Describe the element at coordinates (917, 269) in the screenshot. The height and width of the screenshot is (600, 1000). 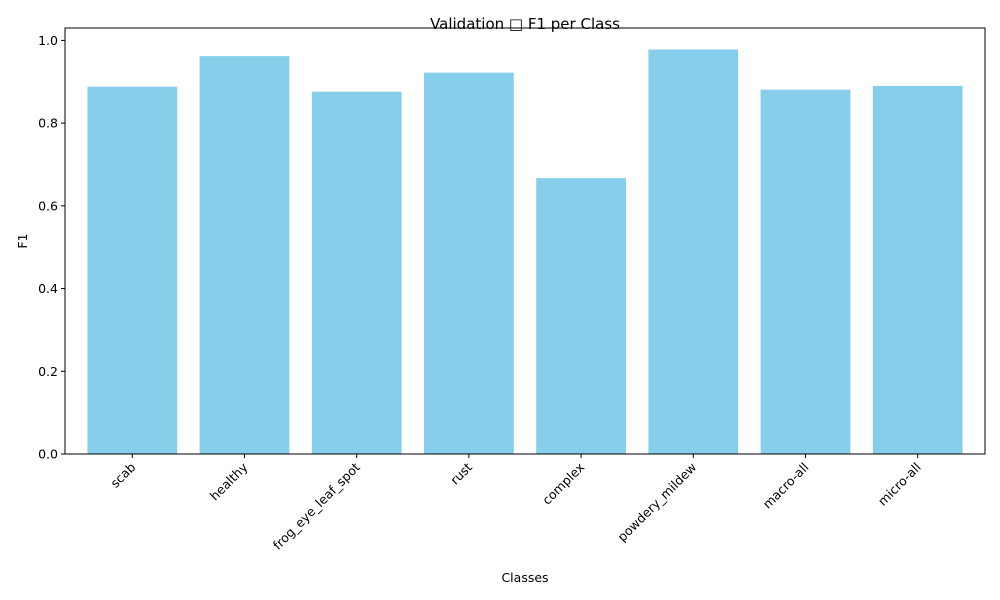
I see `bar-micro-all` at that location.